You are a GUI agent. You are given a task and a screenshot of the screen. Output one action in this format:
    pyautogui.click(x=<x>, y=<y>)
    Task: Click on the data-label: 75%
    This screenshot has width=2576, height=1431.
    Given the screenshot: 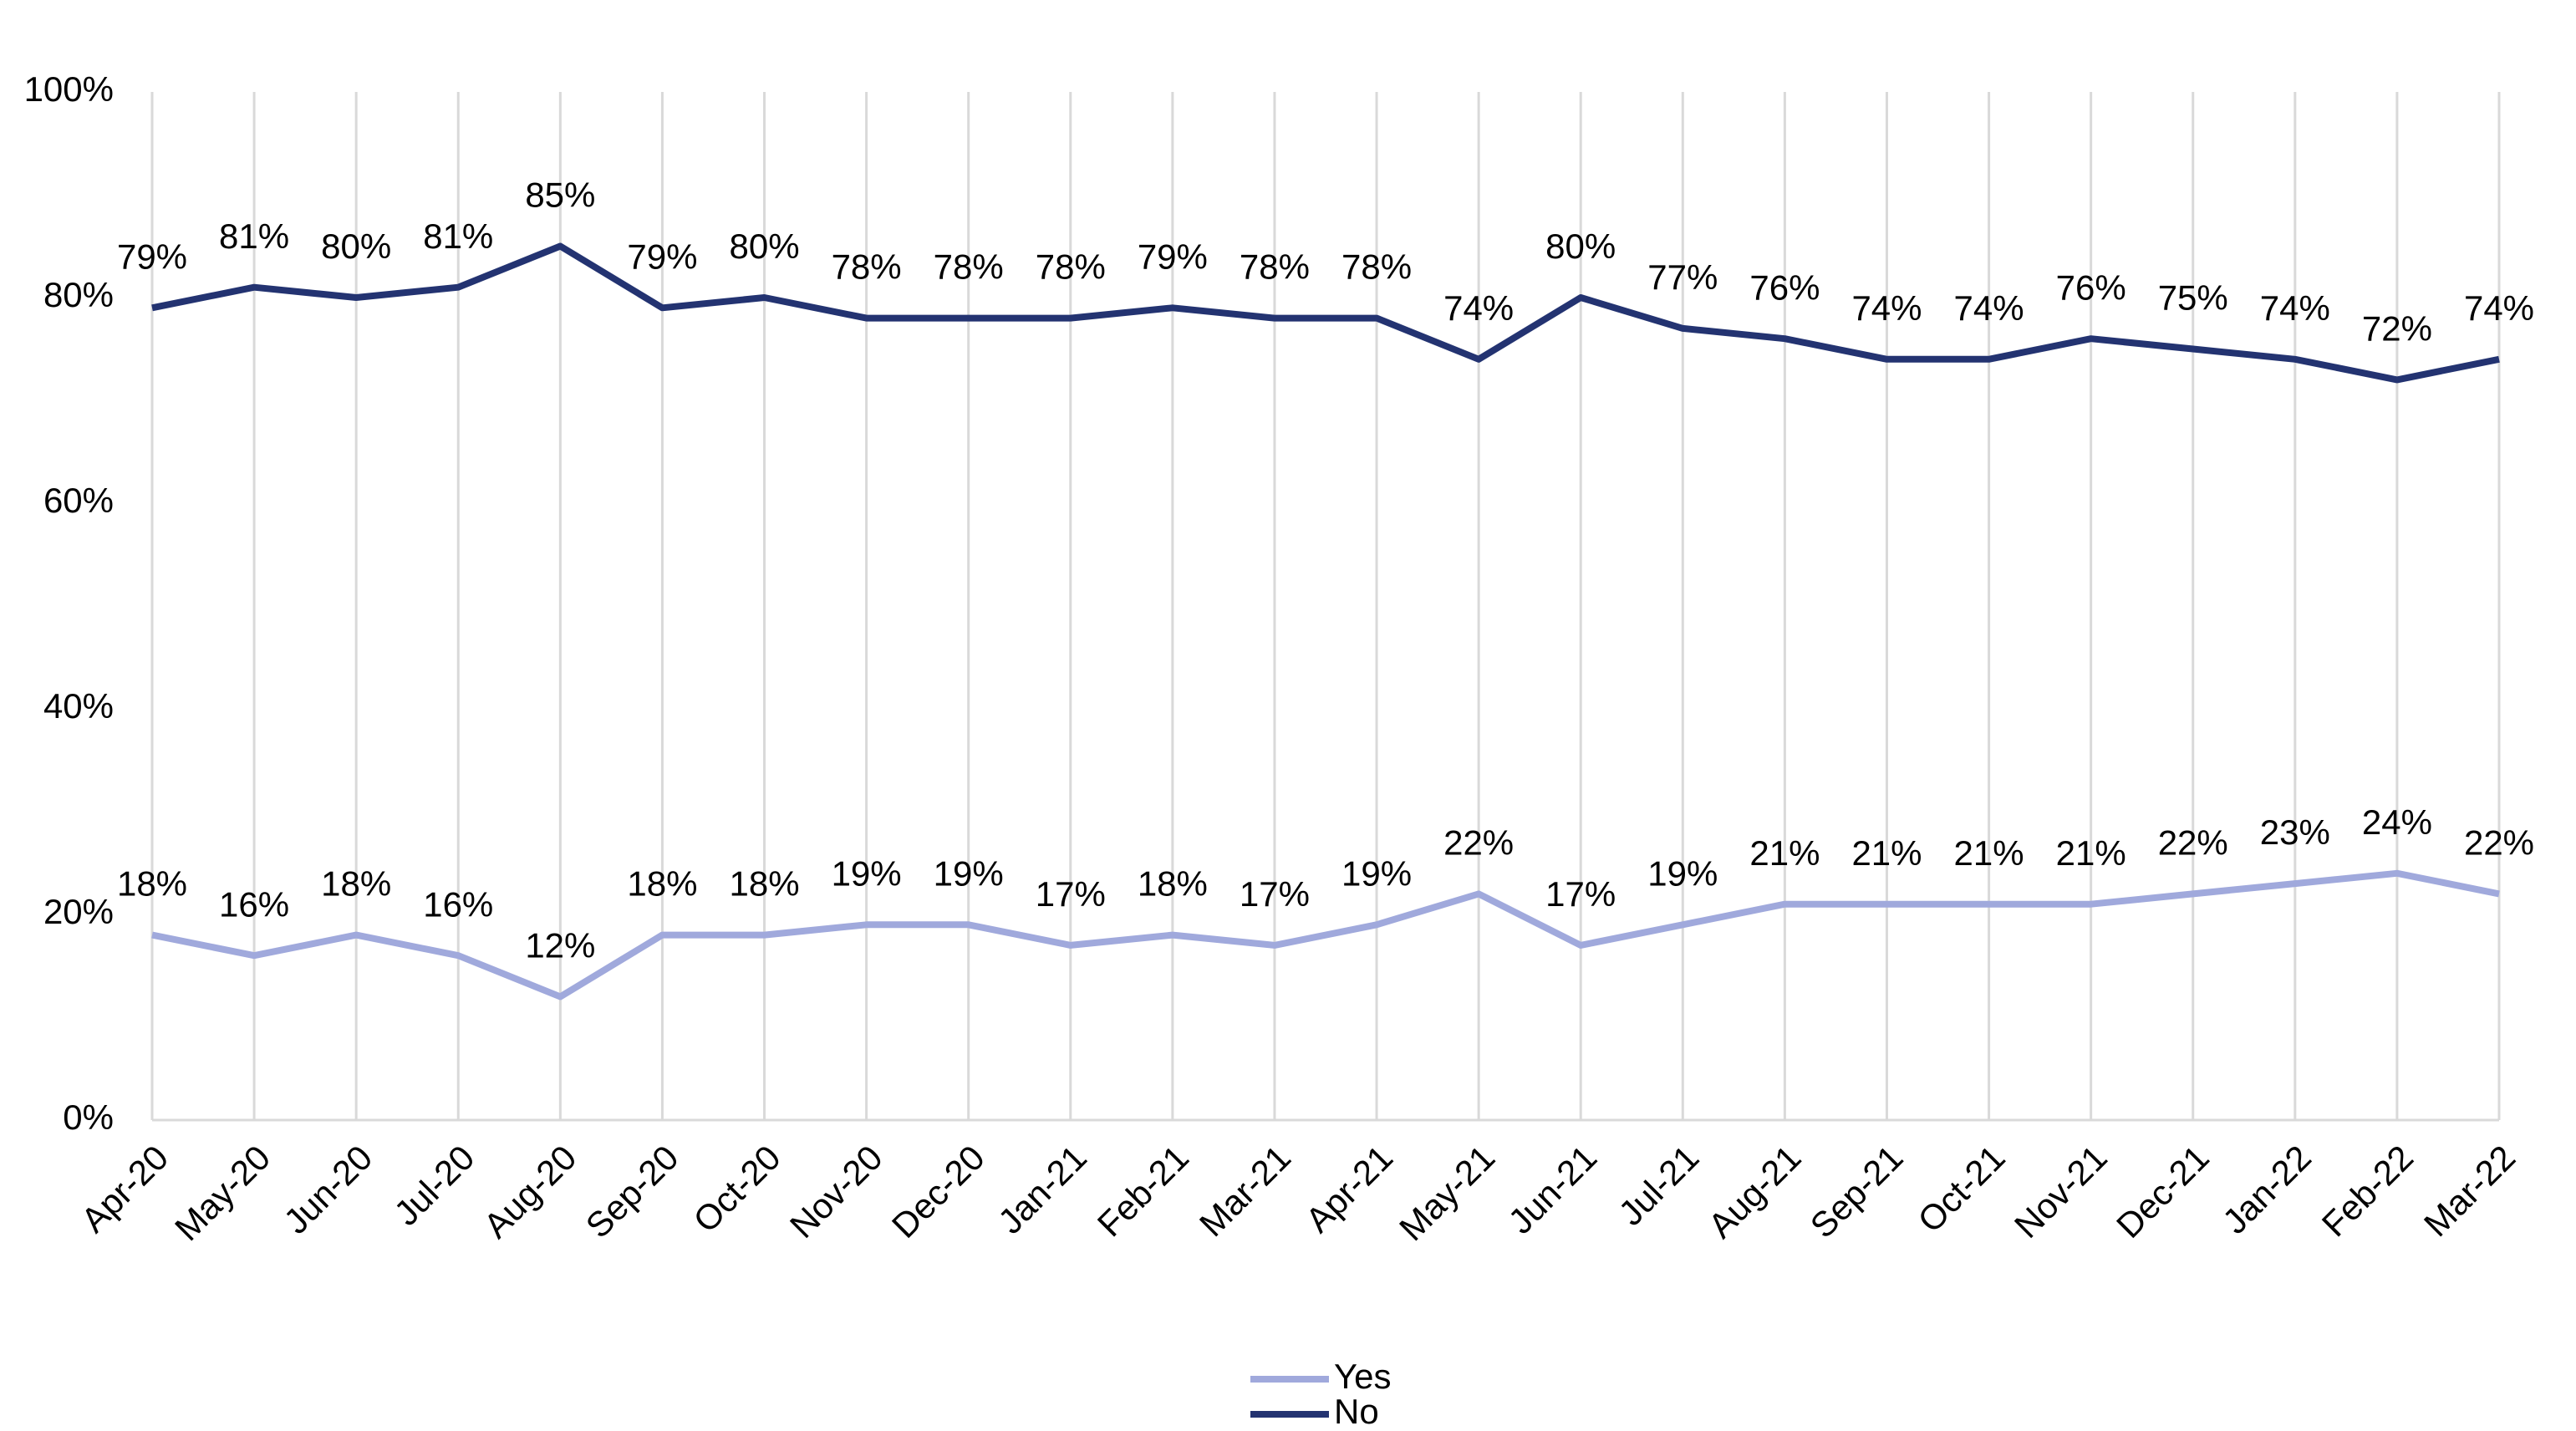 What is the action you would take?
    pyautogui.click(x=2193, y=298)
    